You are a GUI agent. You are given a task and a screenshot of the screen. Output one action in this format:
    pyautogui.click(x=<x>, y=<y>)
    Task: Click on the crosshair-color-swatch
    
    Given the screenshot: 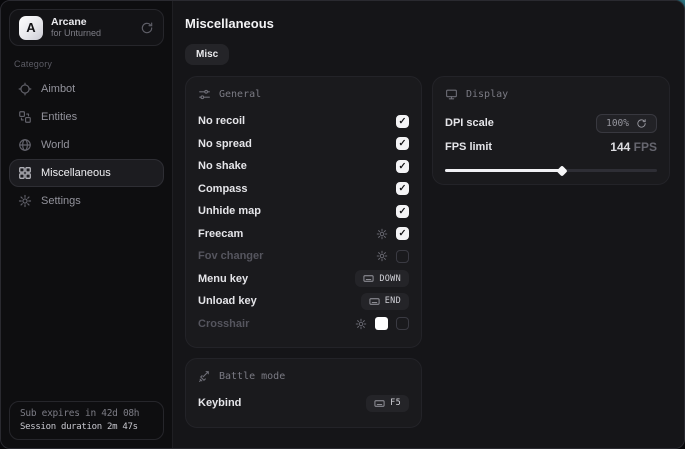 What is the action you would take?
    pyautogui.click(x=381, y=324)
    